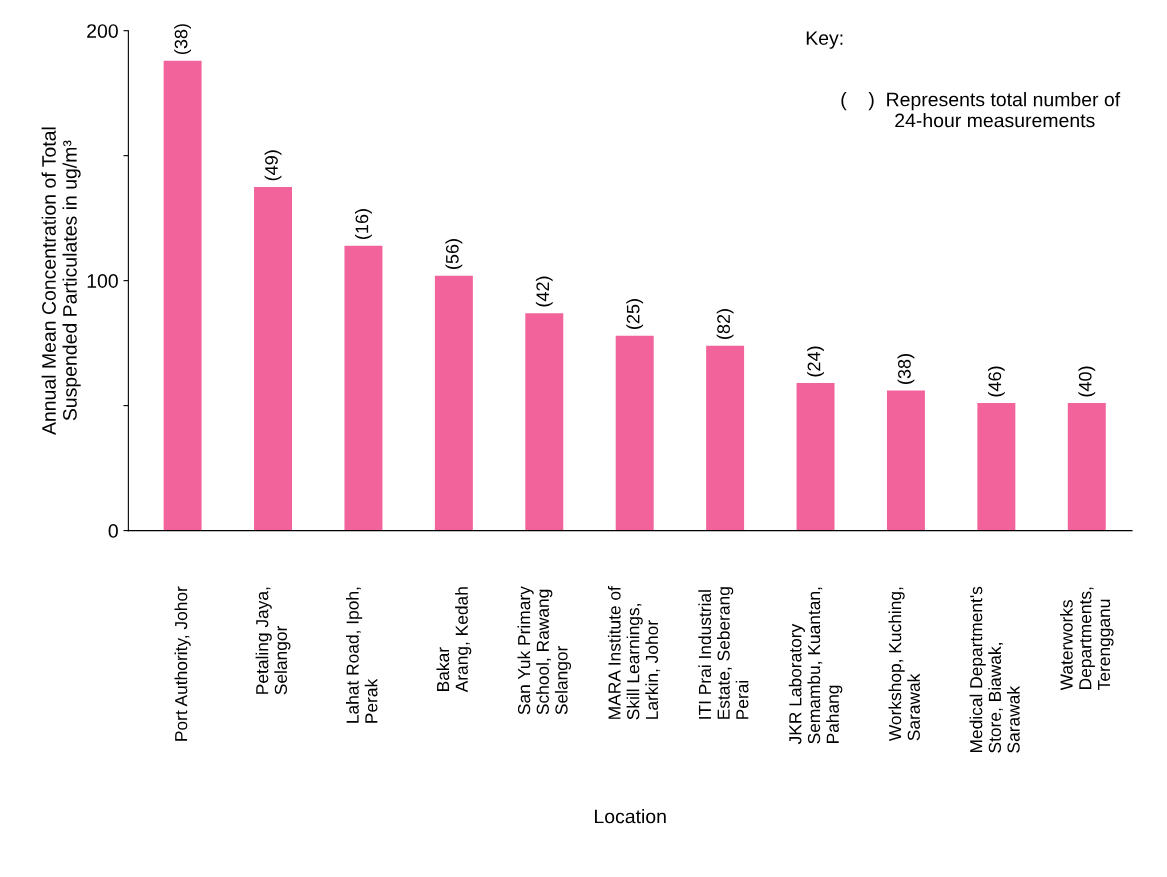  What do you see at coordinates (904, 664) in the screenshot?
I see `x-tick-label: Workshop, Kuching, Sarawak` at bounding box center [904, 664].